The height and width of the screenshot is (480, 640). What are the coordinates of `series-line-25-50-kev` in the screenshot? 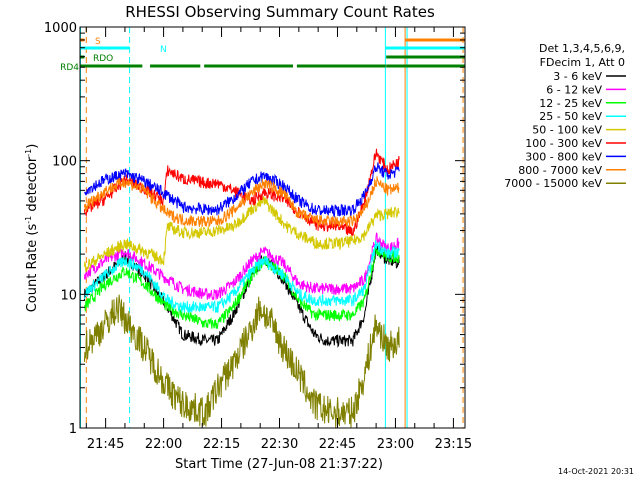 It's located at (241, 277).